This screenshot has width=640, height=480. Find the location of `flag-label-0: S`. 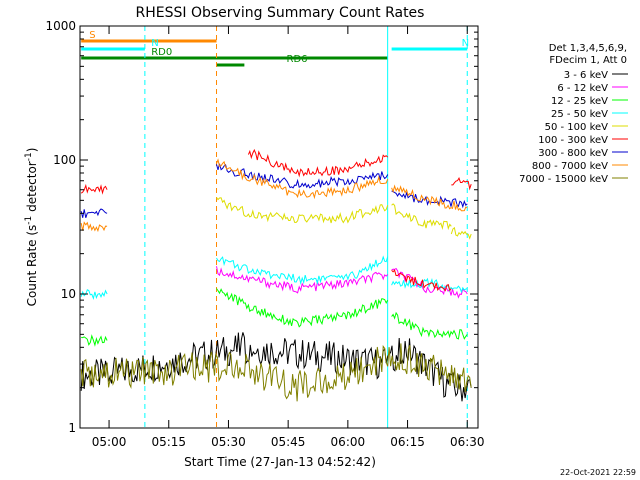

flag-label-0: S is located at coordinates (92, 35).